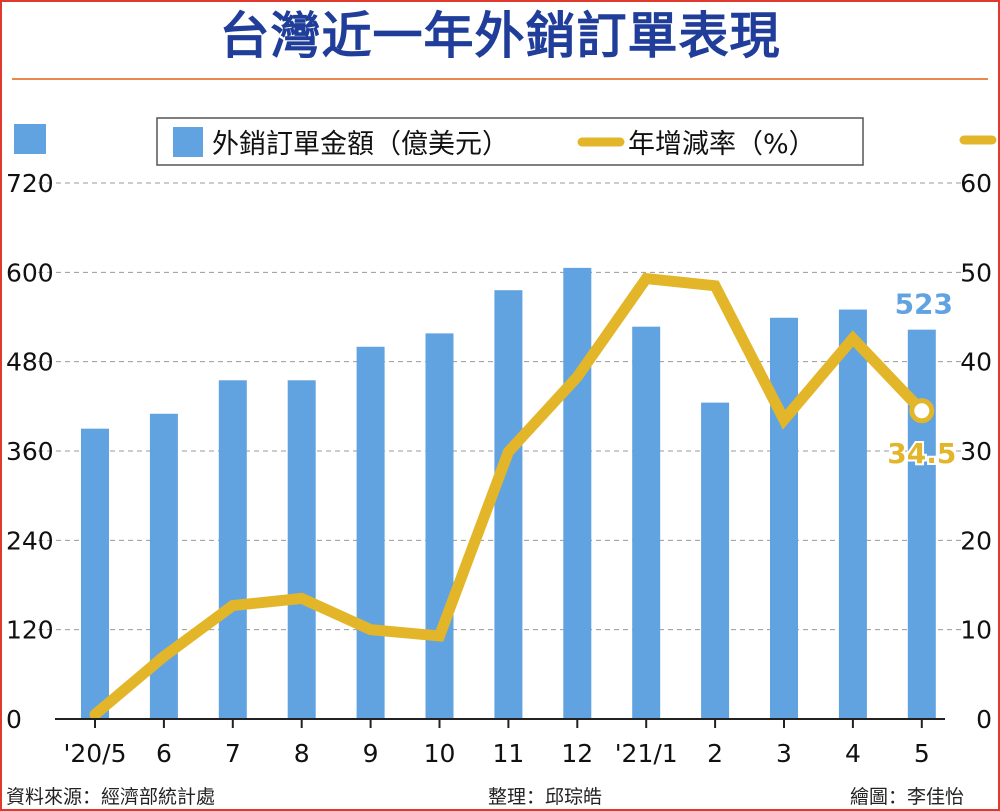 This screenshot has width=1000, height=811. I want to click on legend-line-label: 年增減率（%）, so click(722, 144).